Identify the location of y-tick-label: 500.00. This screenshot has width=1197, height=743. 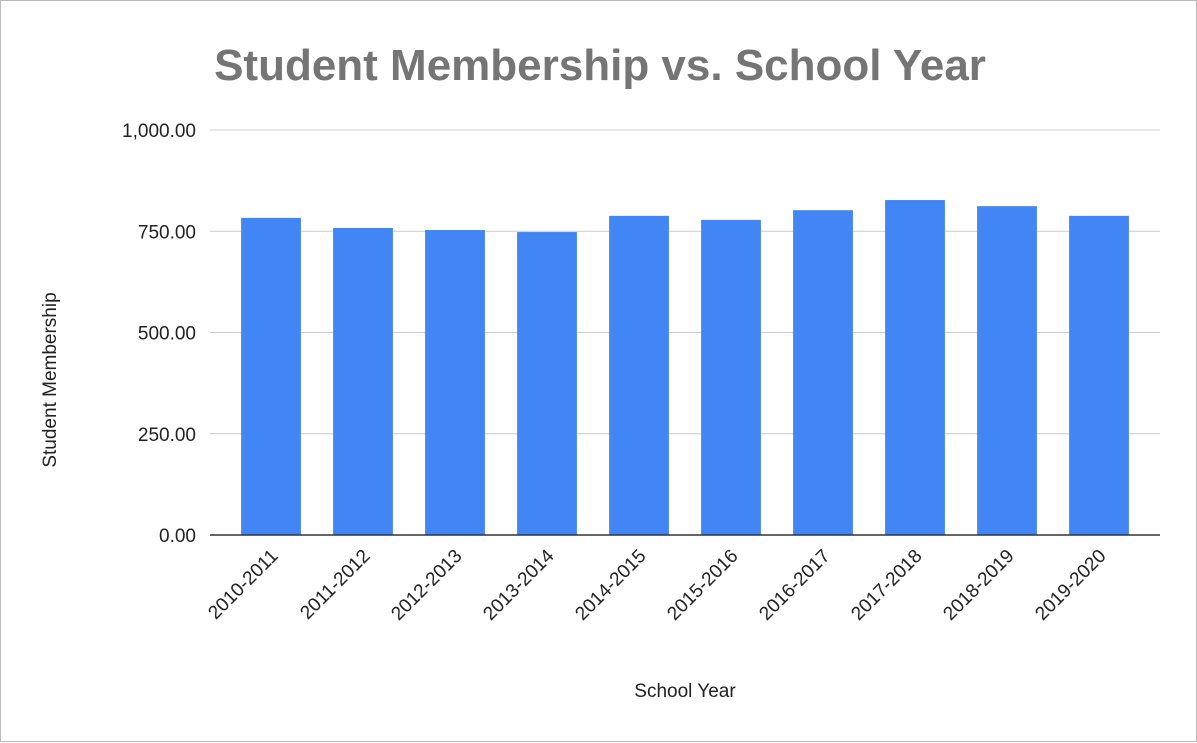
(167, 334).